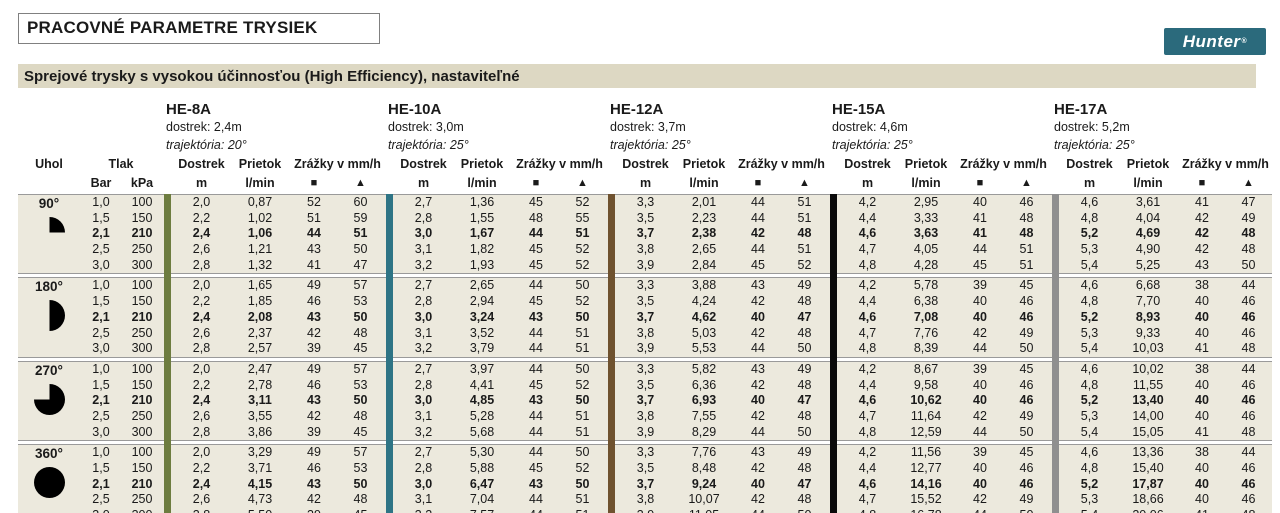 The height and width of the screenshot is (513, 1280). Describe the element at coordinates (260, 483) in the screenshot. I see `flow-value: 4,15` at that location.